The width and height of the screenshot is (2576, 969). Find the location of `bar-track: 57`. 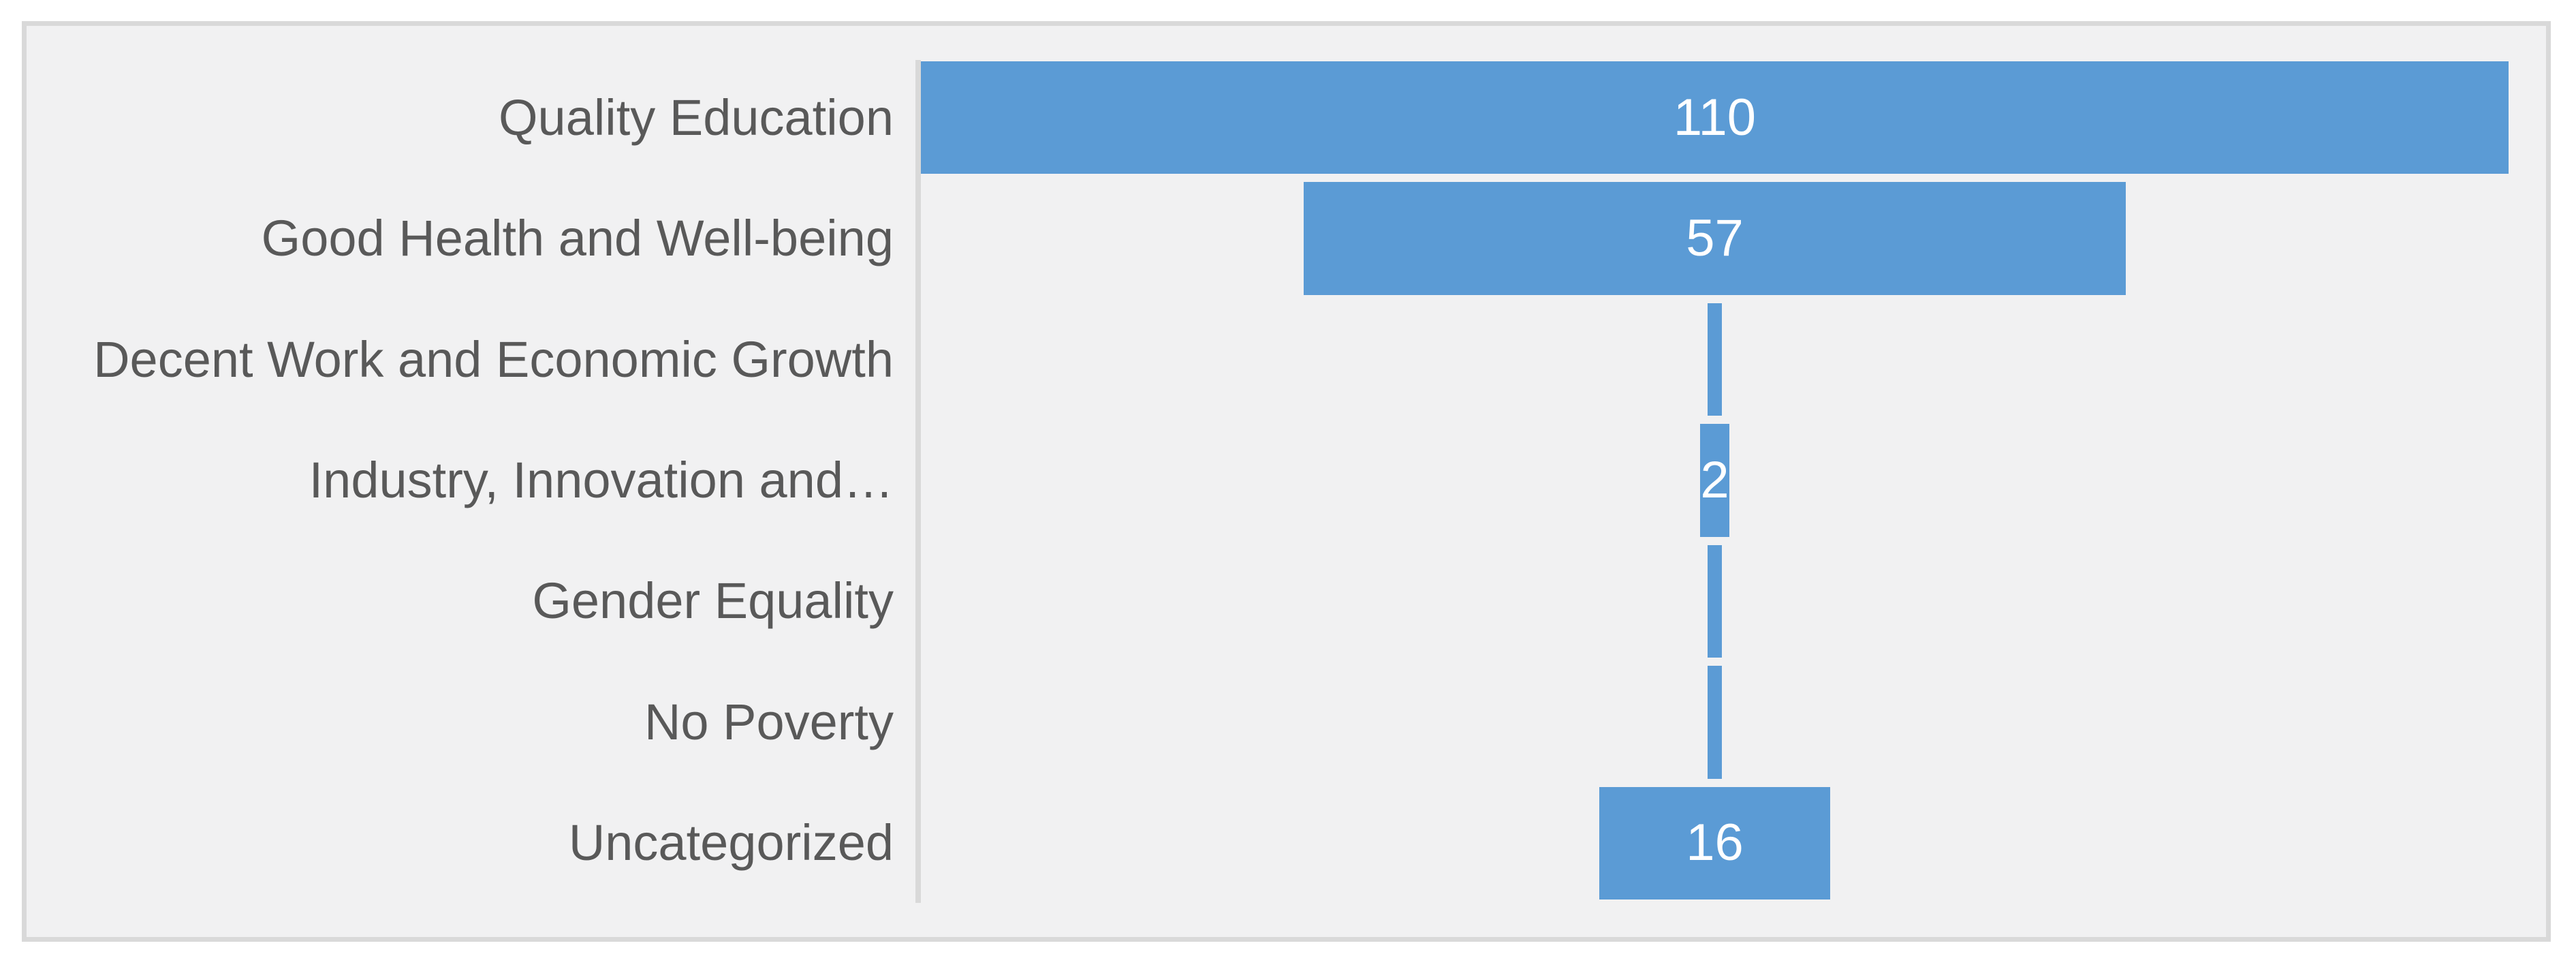

bar-track: 57 is located at coordinates (1715, 239).